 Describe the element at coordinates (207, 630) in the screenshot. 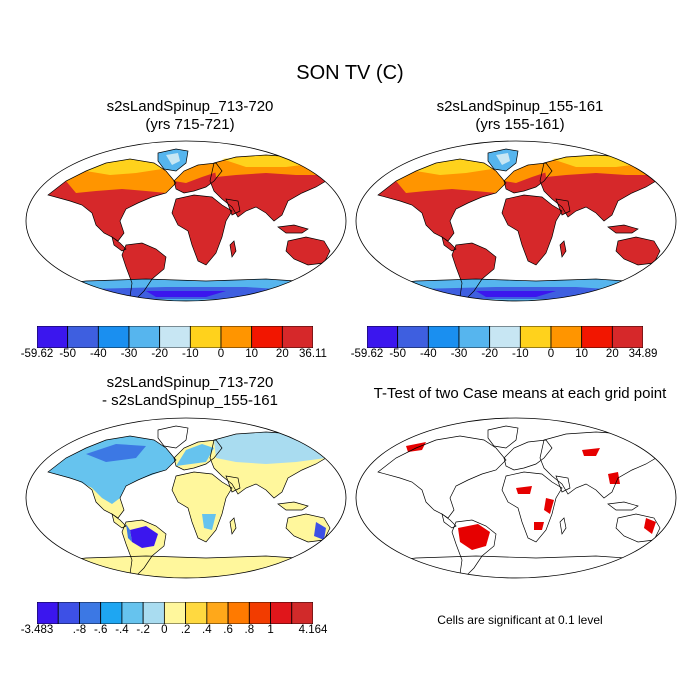

I see `colorbar-tick-label: .4` at that location.